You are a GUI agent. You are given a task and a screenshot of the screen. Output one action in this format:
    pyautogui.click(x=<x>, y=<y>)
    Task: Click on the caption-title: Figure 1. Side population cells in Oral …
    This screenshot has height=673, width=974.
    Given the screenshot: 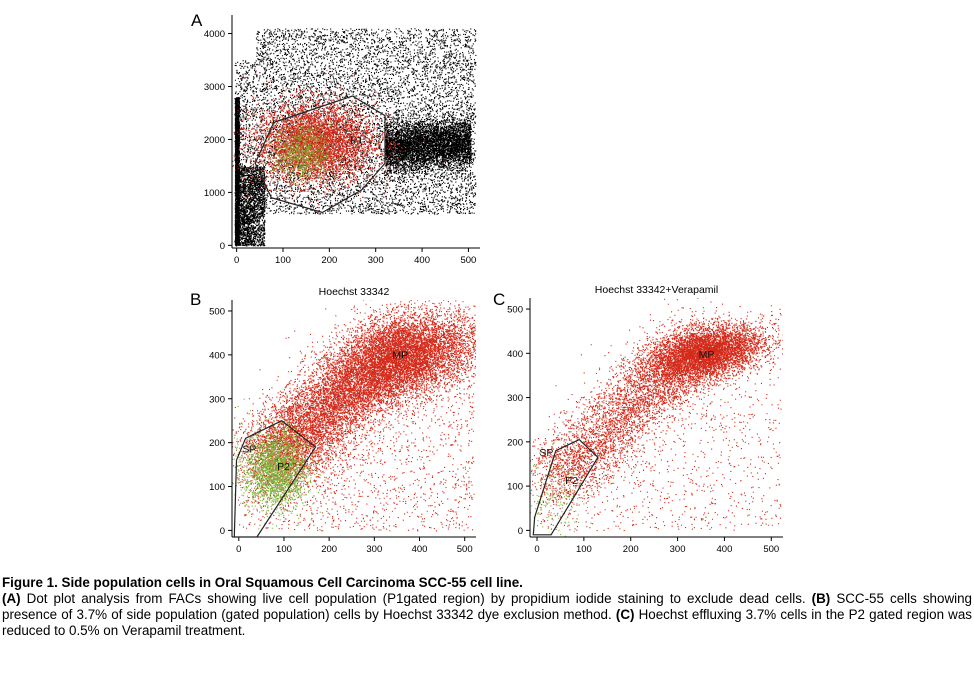 What is the action you would take?
    pyautogui.click(x=262, y=582)
    